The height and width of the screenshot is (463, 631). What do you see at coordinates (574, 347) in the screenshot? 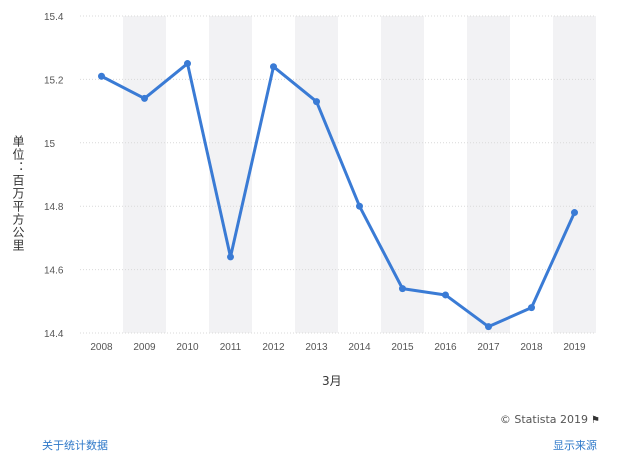
I see `x-tick-label: 2019` at bounding box center [574, 347].